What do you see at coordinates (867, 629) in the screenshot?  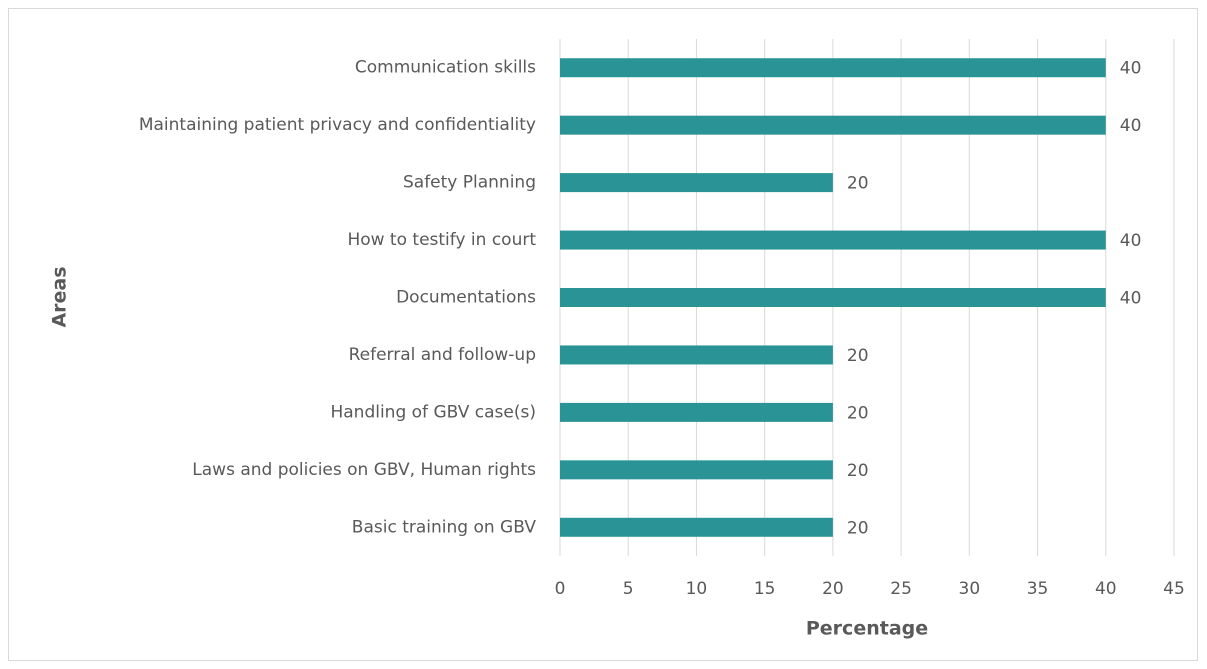 I see `x-axis-title: Percentage` at bounding box center [867, 629].